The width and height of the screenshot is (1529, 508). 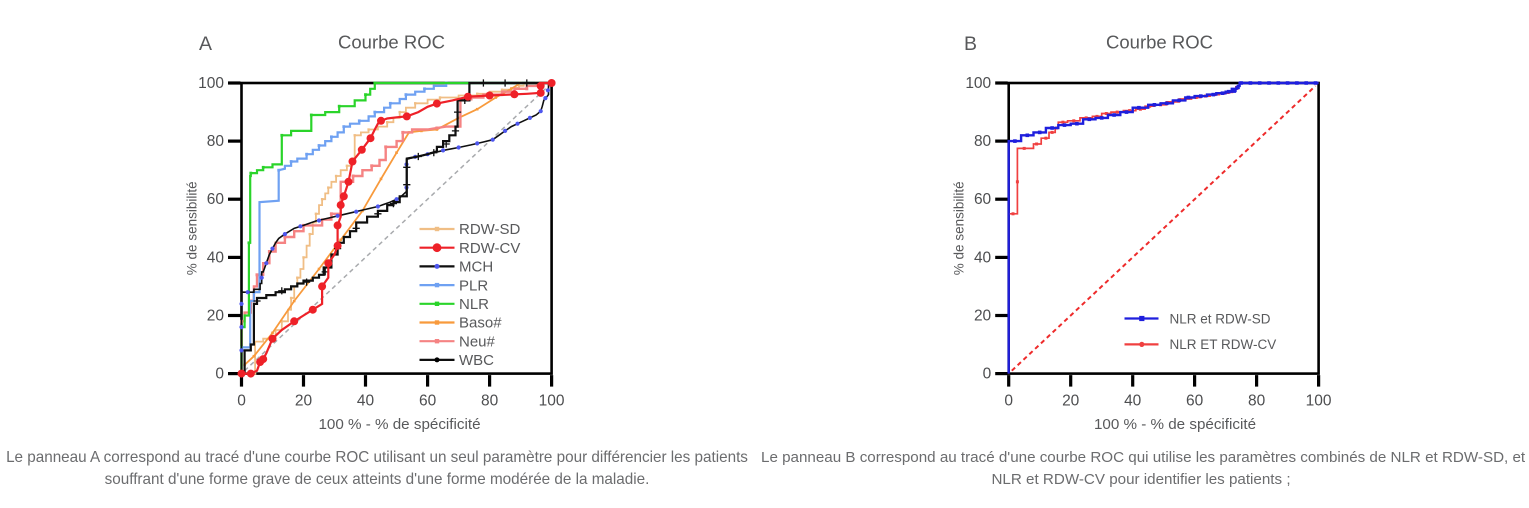 I want to click on svg-text: B, so click(x=970, y=44).